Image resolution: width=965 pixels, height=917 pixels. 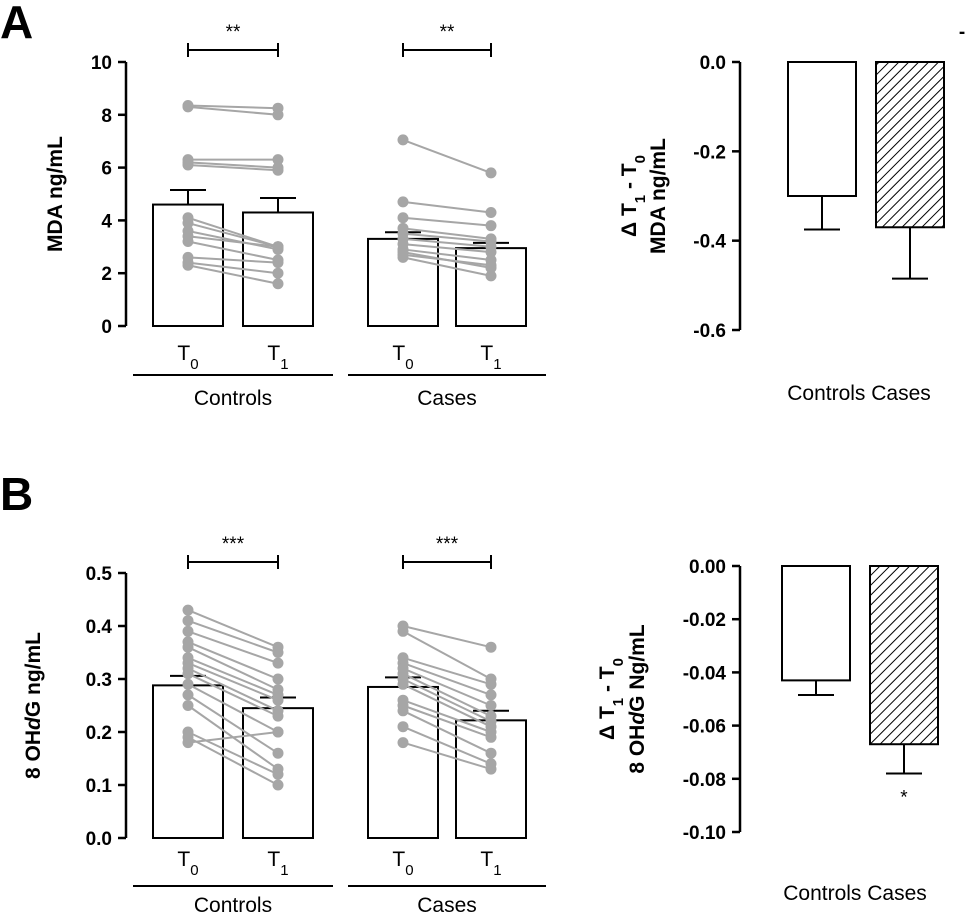 I want to click on y-tick-label: -0.4, so click(x=709, y=242).